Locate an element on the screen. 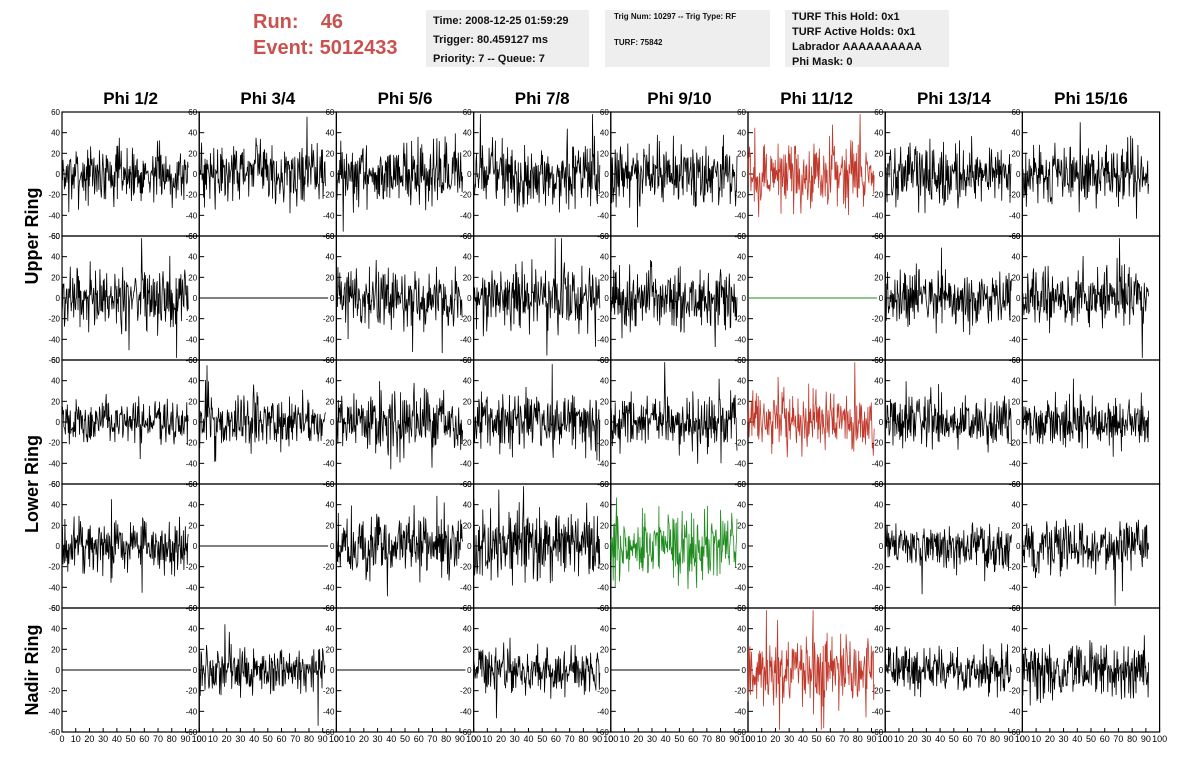  ytick-label-r3-c7-60: 60 is located at coordinates (878, 360).